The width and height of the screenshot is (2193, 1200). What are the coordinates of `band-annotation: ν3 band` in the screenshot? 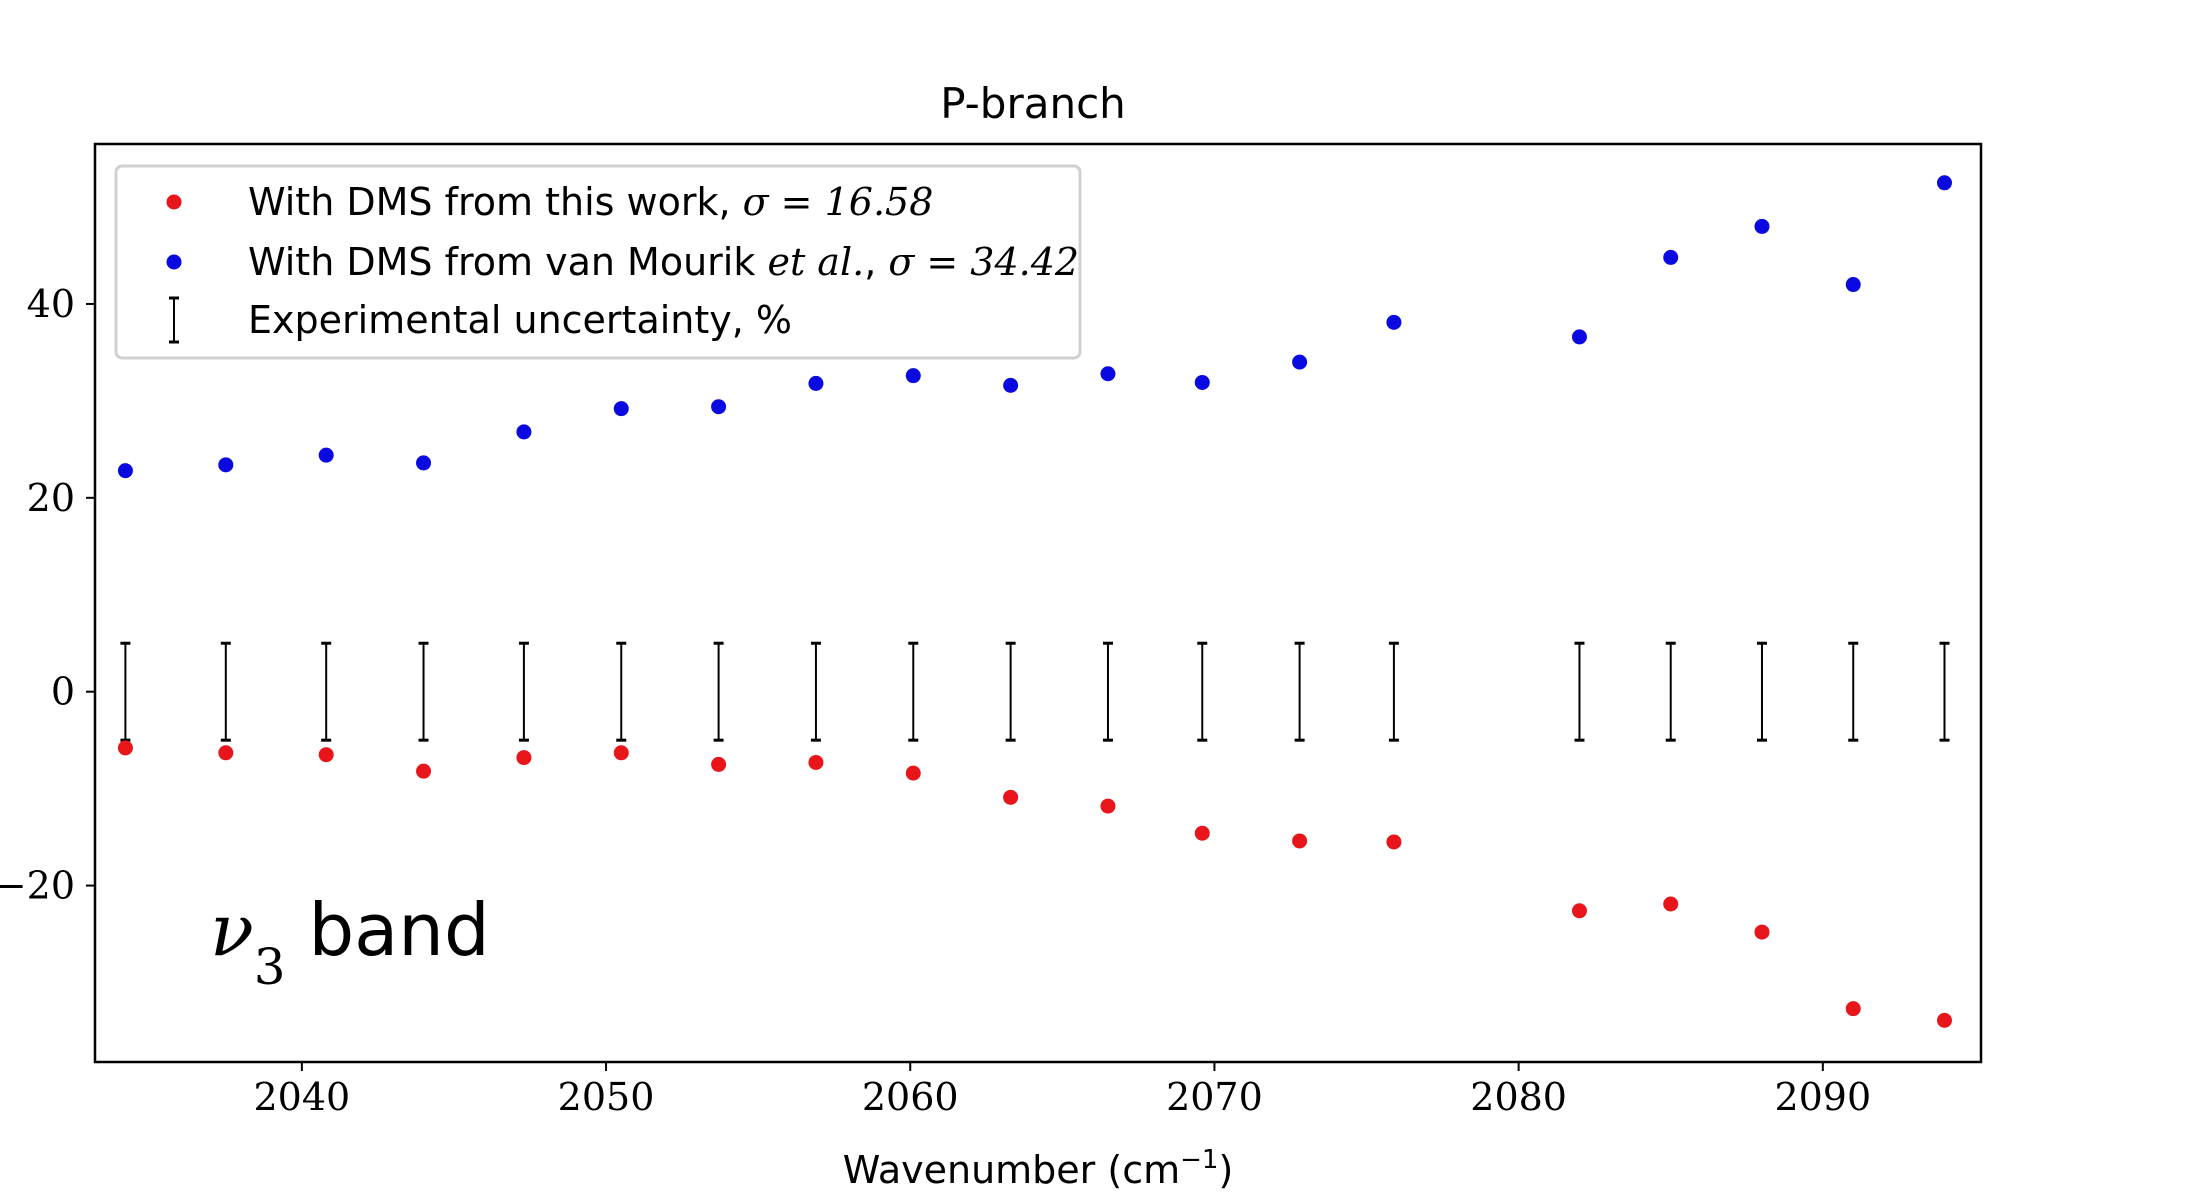 It's located at (350, 942).